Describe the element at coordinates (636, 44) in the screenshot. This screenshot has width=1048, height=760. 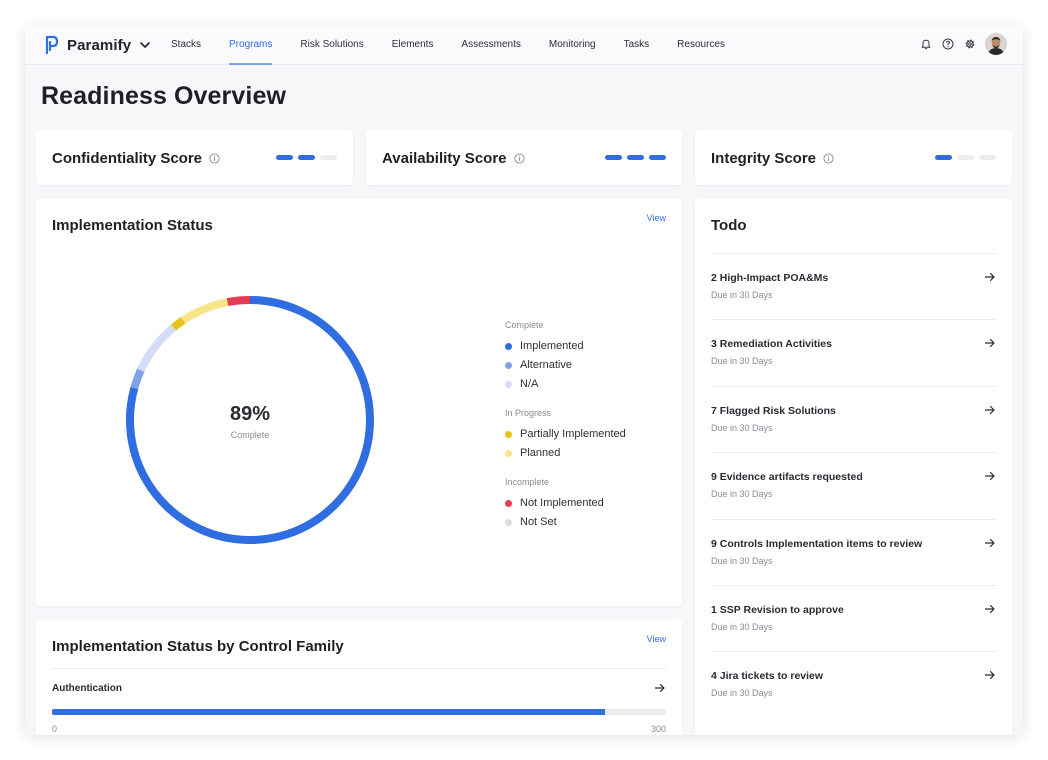
I see `nav-link-tasks: Tasks` at that location.